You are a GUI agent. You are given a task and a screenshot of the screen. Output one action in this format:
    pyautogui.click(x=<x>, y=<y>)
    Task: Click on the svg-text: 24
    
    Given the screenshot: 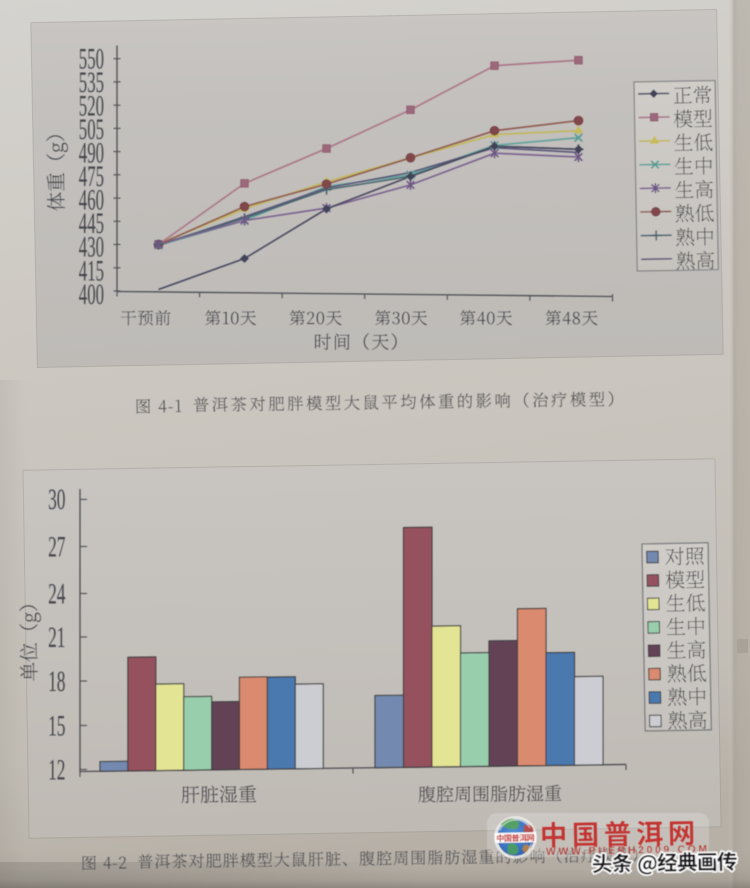 What is the action you would take?
    pyautogui.click(x=56, y=594)
    